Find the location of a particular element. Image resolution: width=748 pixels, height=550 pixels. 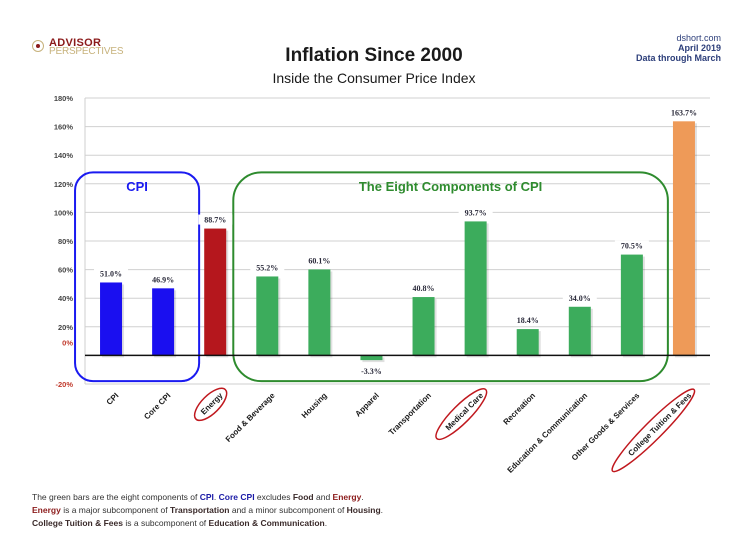

bar-recreation is located at coordinates (527, 342).